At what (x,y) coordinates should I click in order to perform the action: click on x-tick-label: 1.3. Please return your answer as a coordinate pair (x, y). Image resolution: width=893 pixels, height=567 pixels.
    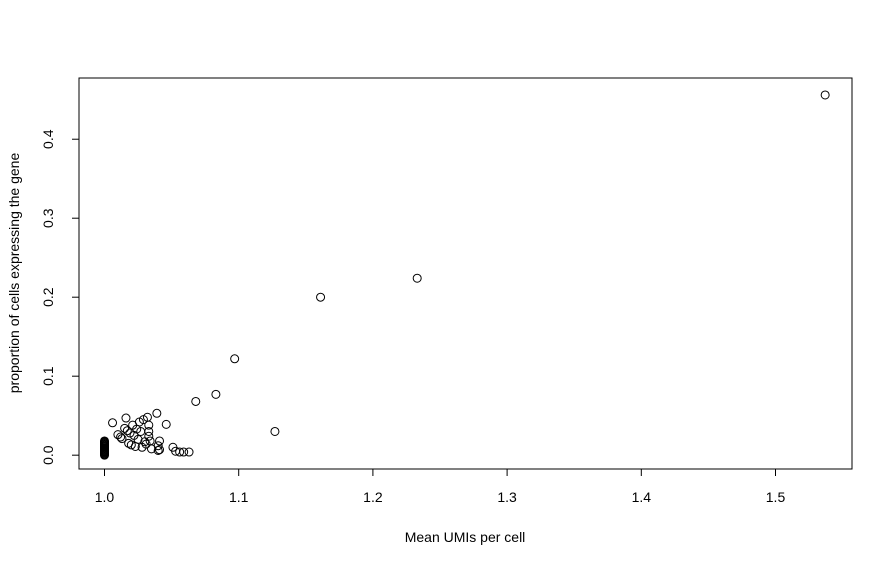
    Looking at the image, I should click on (507, 497).